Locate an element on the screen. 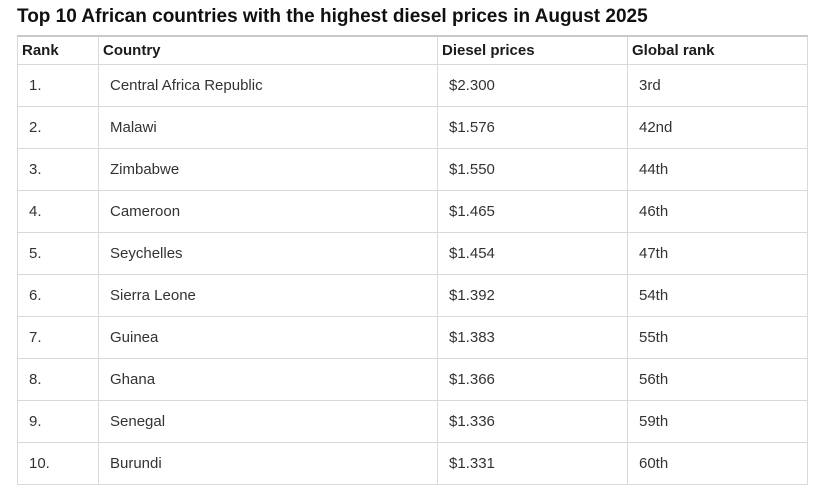 The width and height of the screenshot is (829, 490). country-cell: Sierra Leone is located at coordinates (268, 295).